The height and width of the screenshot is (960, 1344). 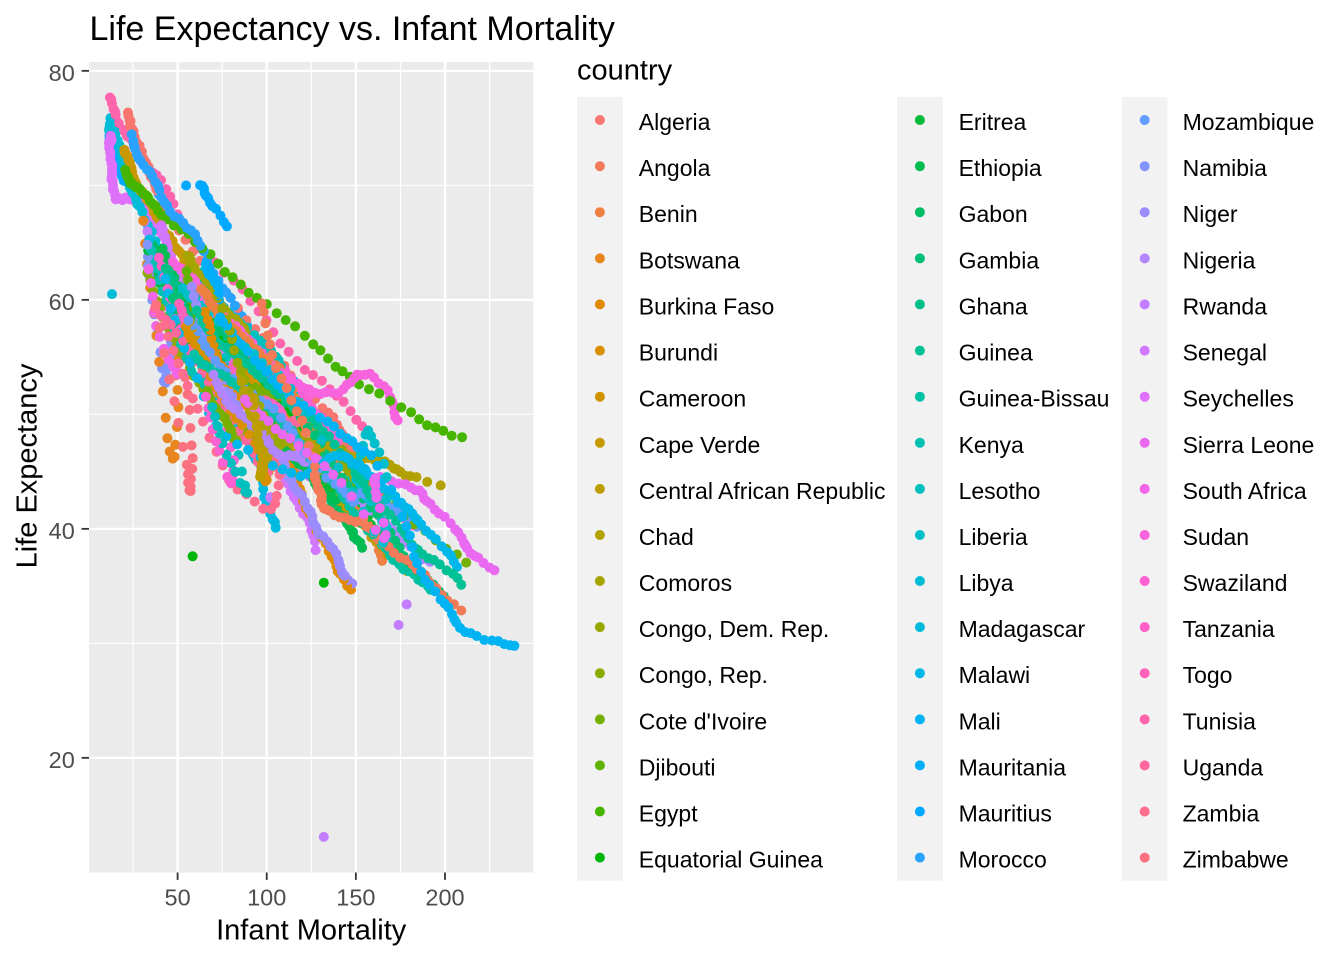 I want to click on svg-text: Benin, so click(x=668, y=214).